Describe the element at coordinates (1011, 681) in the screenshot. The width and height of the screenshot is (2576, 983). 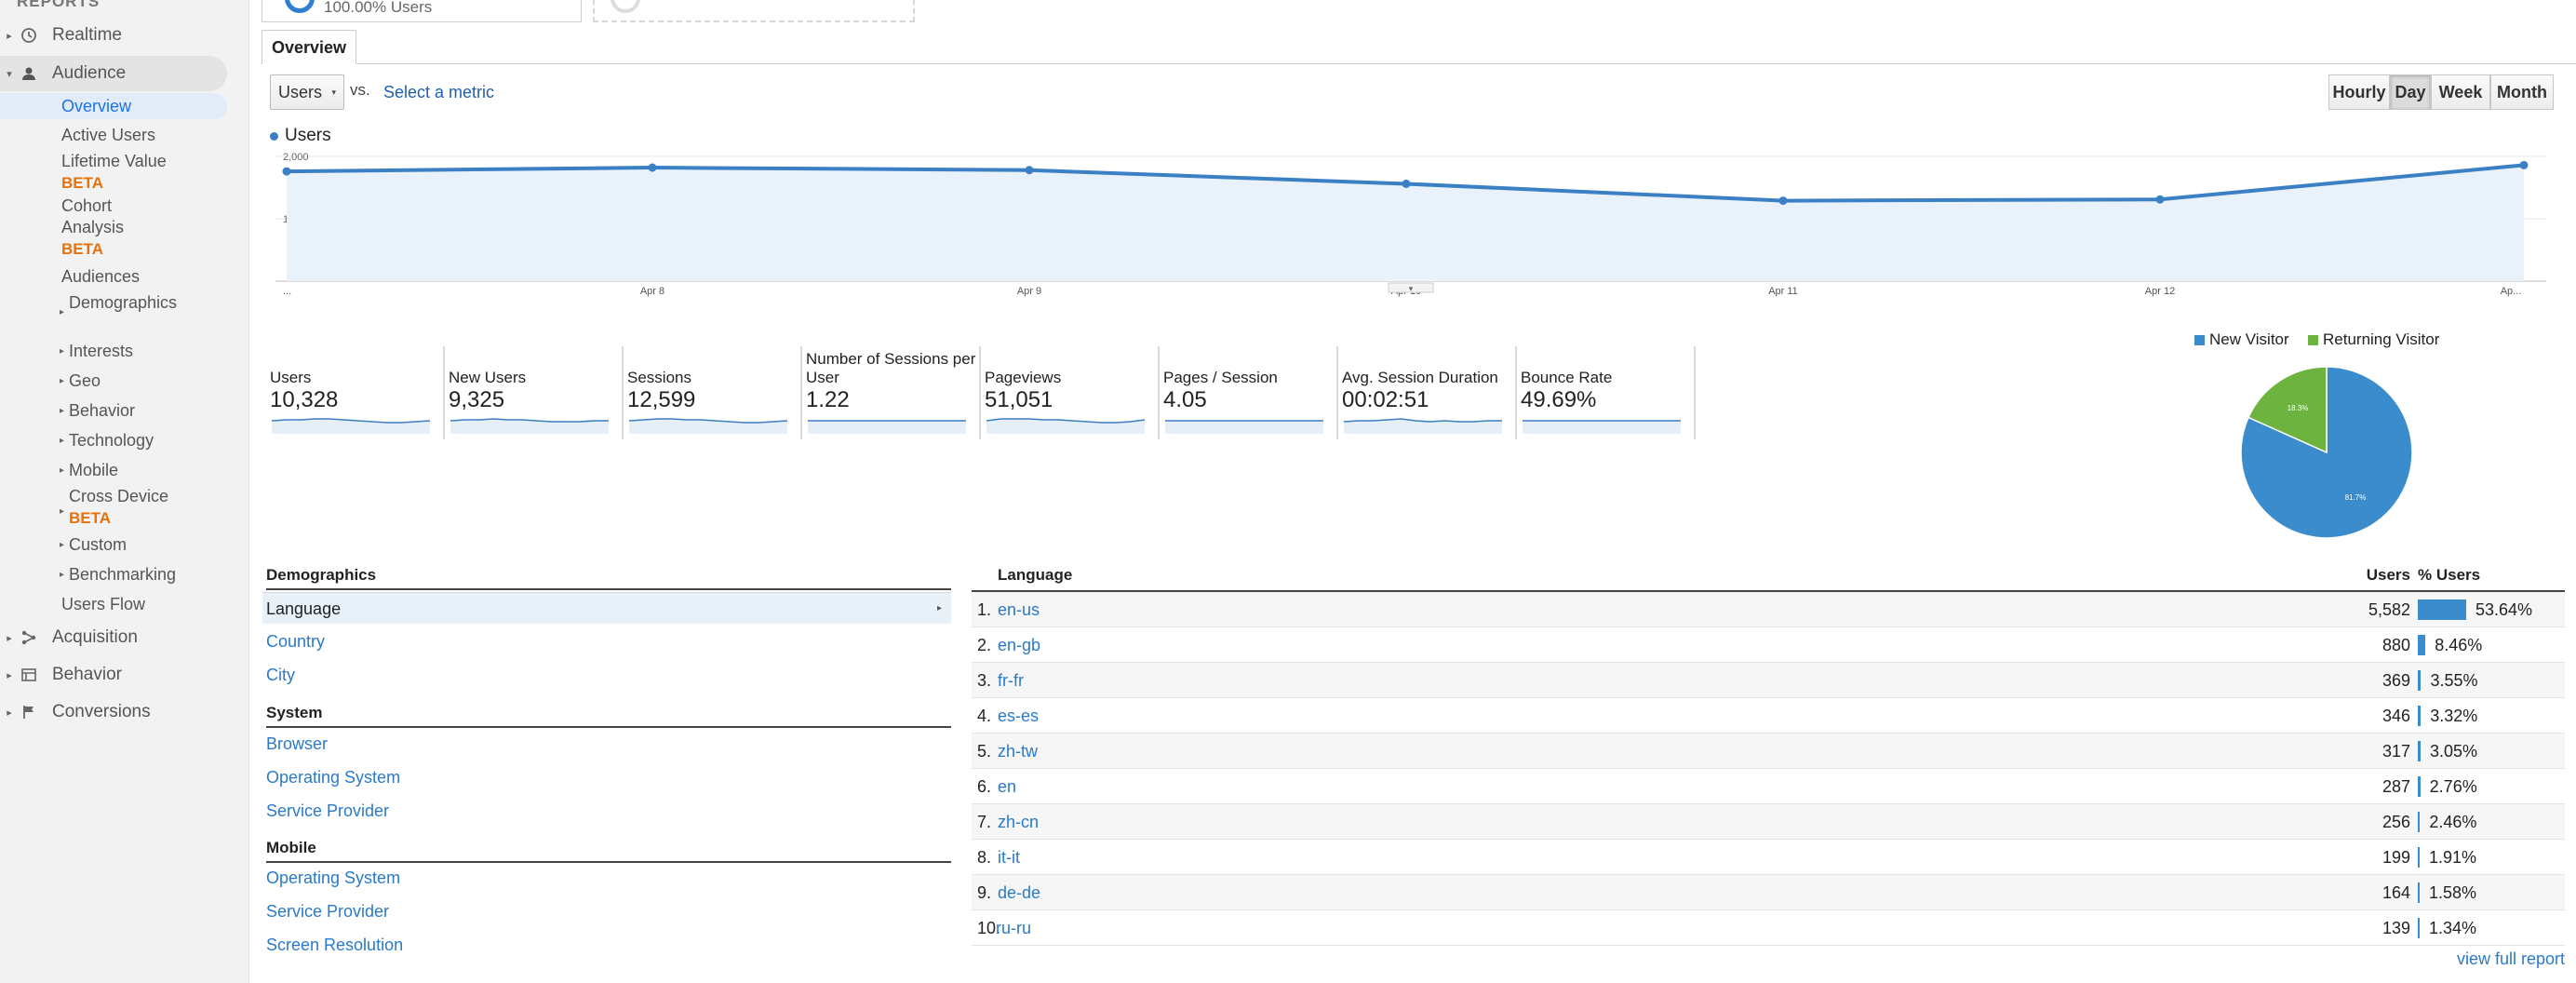
I see `language-link: fr-fr` at that location.